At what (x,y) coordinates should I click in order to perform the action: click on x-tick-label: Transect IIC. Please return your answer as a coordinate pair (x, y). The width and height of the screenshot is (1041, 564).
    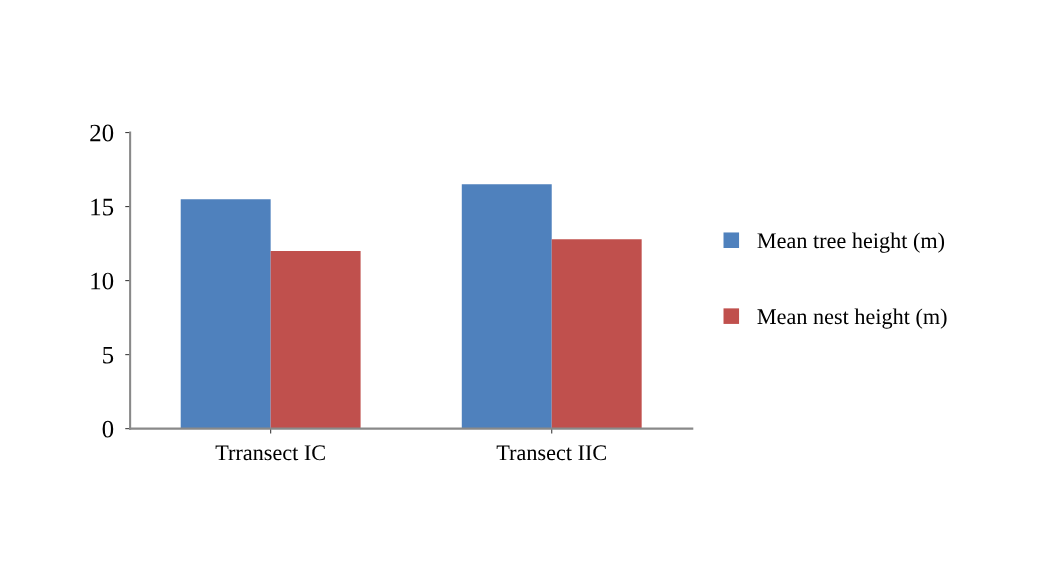
    Looking at the image, I should click on (551, 453).